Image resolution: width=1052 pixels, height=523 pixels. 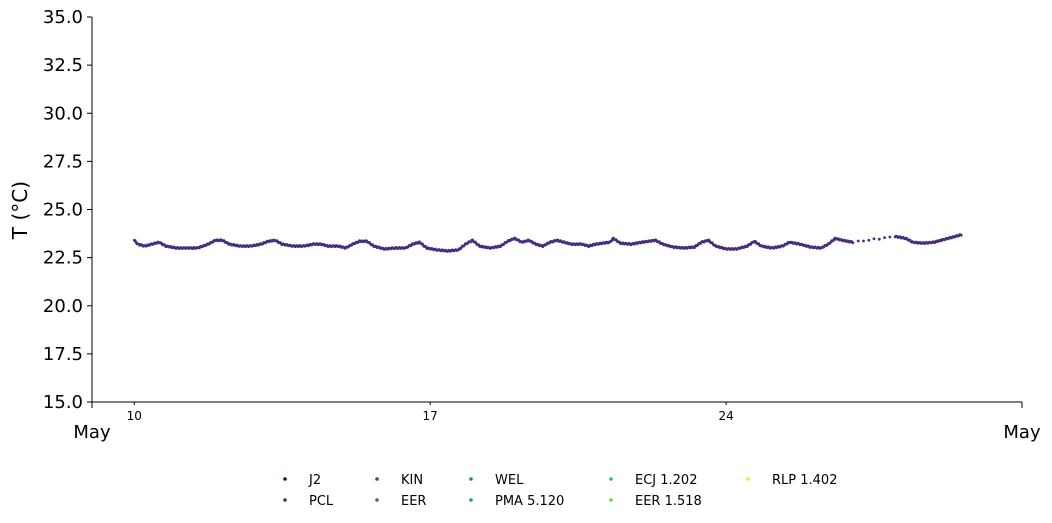 I want to click on x-minor-tick-label: 17, so click(x=430, y=416).